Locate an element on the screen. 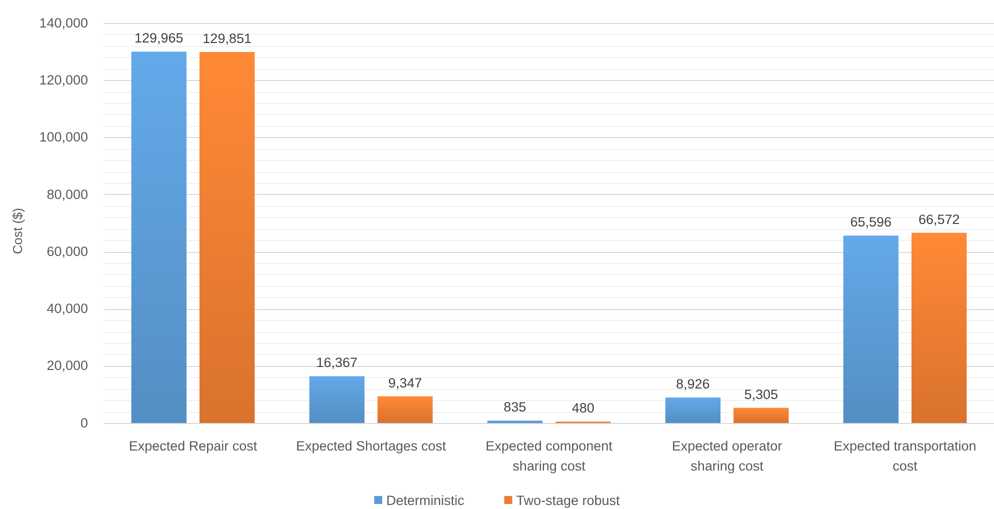 The width and height of the screenshot is (994, 509). y-tick-label: 80,000 is located at coordinates (67, 194).